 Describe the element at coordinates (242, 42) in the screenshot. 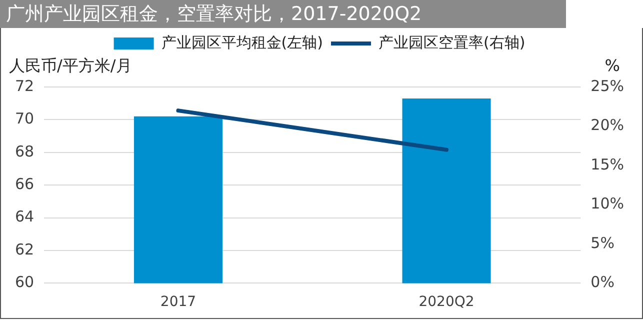

I see `legend-label: 产业园区平均租金(左轴)` at that location.